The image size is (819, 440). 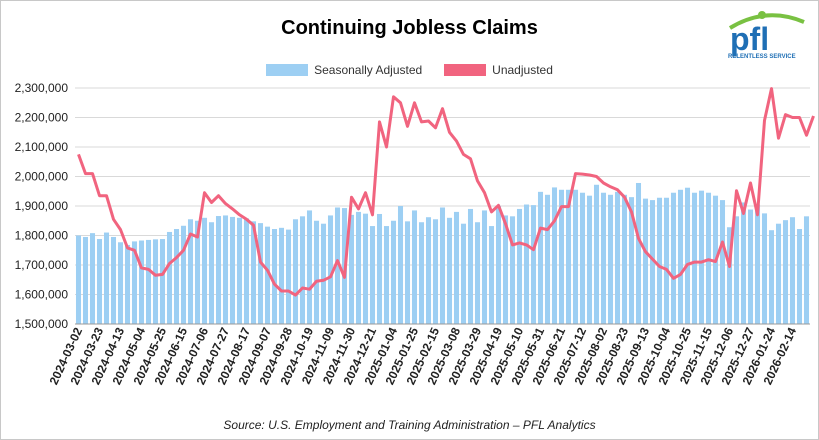 What do you see at coordinates (498, 70) in the screenshot?
I see `legend-item-unadjusted: Unadjusted` at bounding box center [498, 70].